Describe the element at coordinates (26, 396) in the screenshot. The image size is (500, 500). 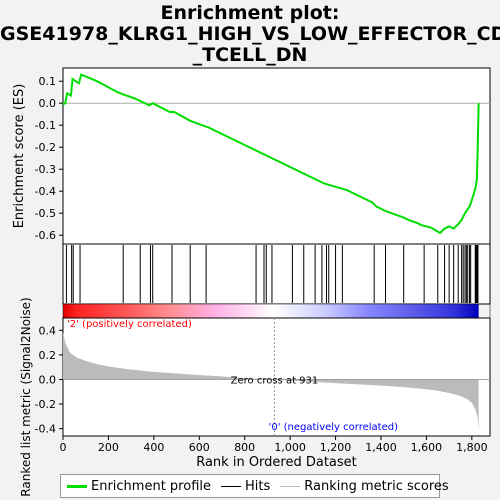
I see `rank-y-axis-label: Ranked list metric (Signal2Noise)` at that location.